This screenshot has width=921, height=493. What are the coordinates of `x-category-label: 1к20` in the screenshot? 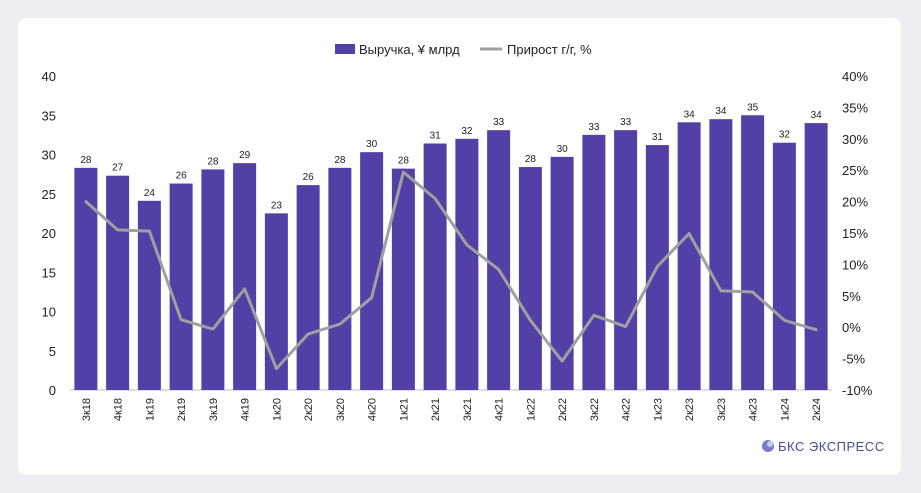 It's located at (277, 409).